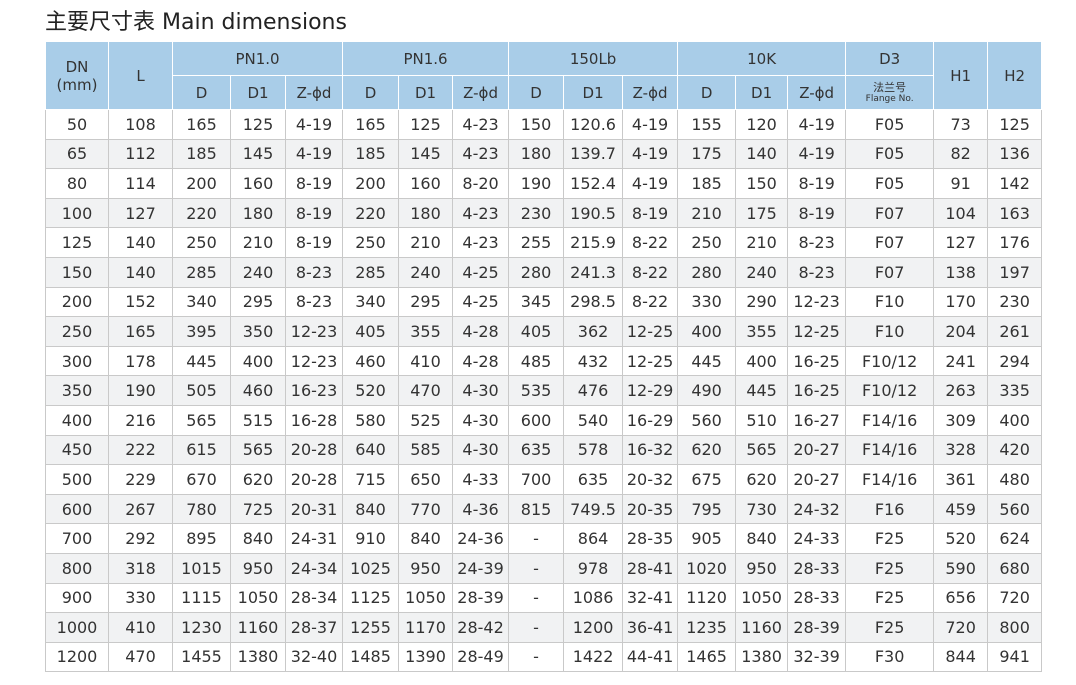 The image size is (1076, 685). What do you see at coordinates (707, 598) in the screenshot?
I see `data-cell: 1120` at bounding box center [707, 598].